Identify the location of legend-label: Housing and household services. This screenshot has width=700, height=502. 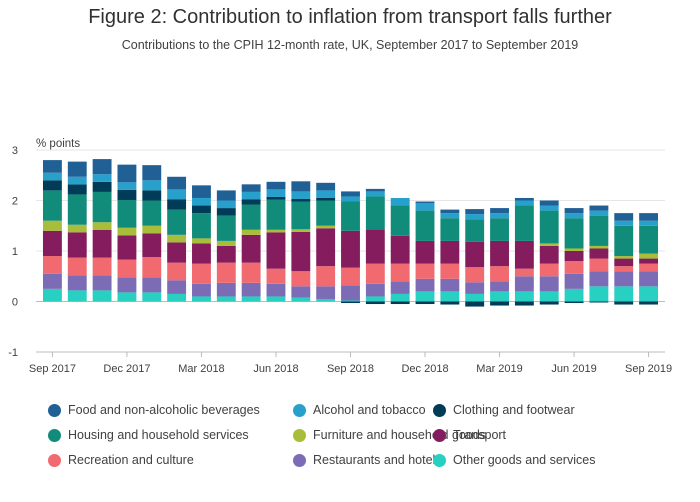
(158, 435).